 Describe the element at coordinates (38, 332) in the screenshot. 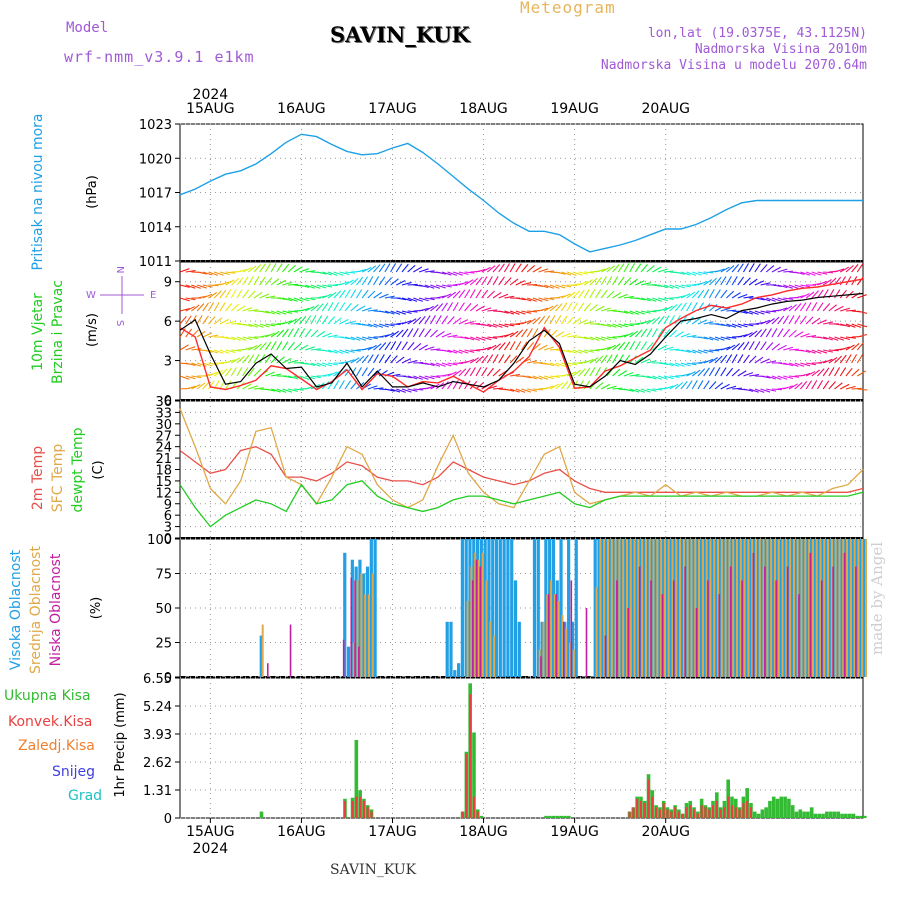

I see `wind-title-line1: 10m Vjetar` at that location.